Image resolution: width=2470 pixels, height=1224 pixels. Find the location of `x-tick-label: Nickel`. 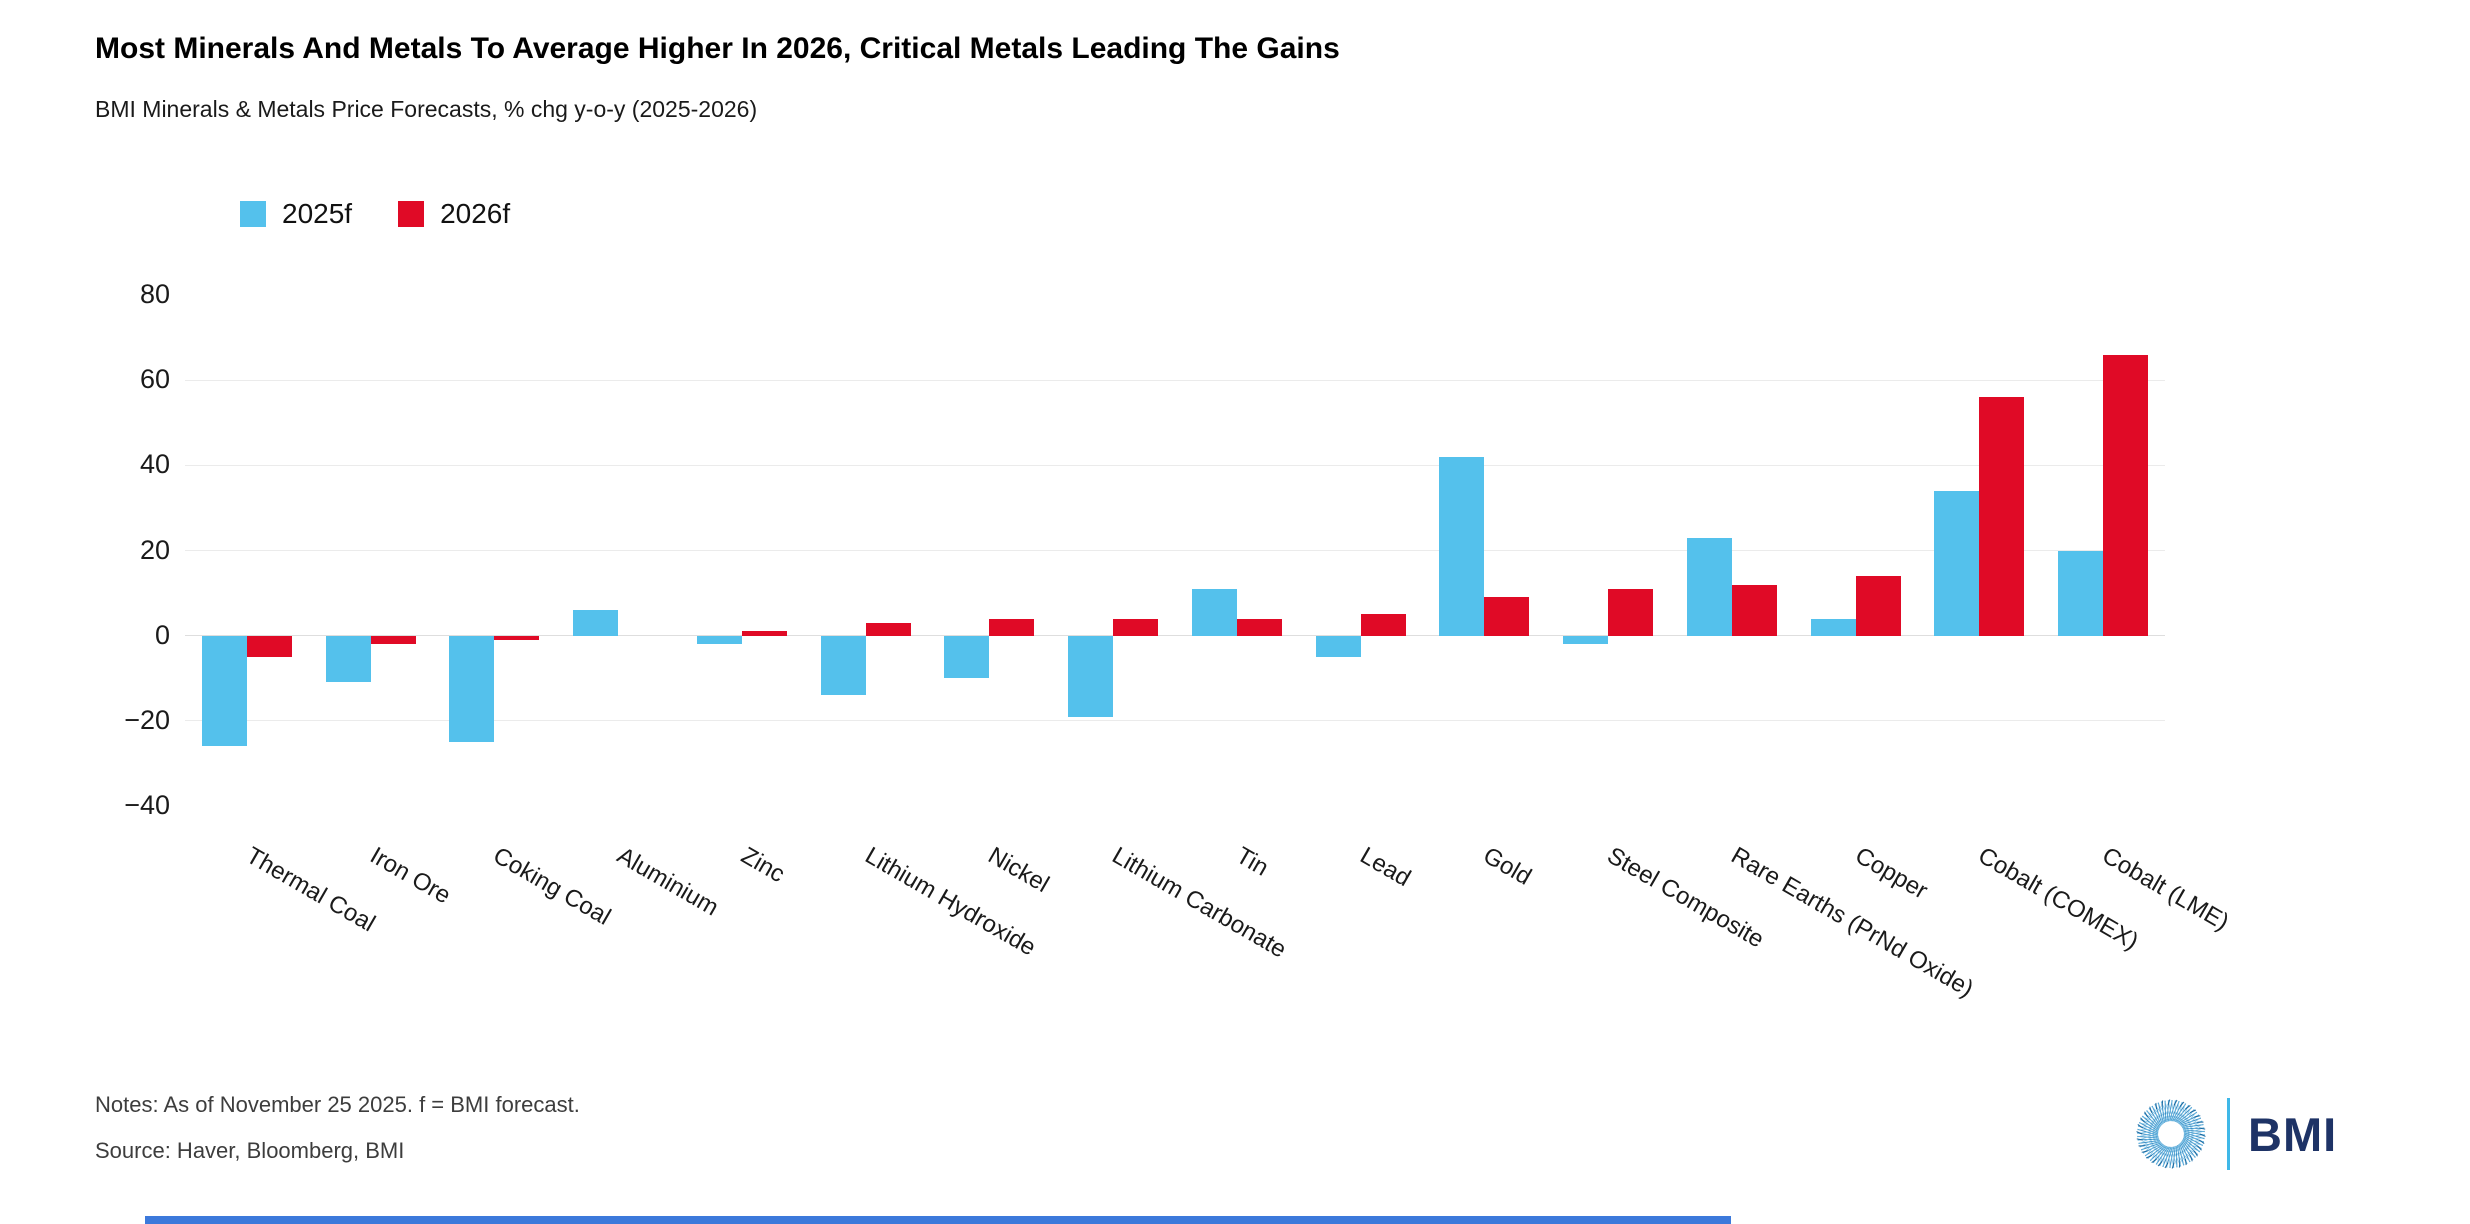

x-tick-label: Nickel is located at coordinates (1018, 870).